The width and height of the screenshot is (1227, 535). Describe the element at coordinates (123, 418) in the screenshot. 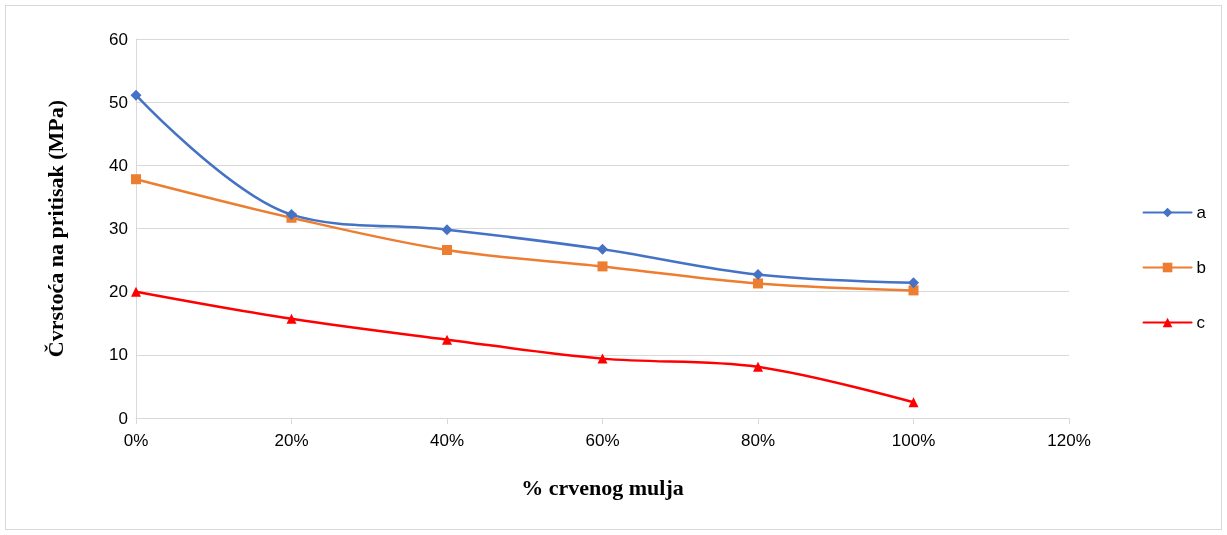

I see `y-tick-label: 0` at that location.